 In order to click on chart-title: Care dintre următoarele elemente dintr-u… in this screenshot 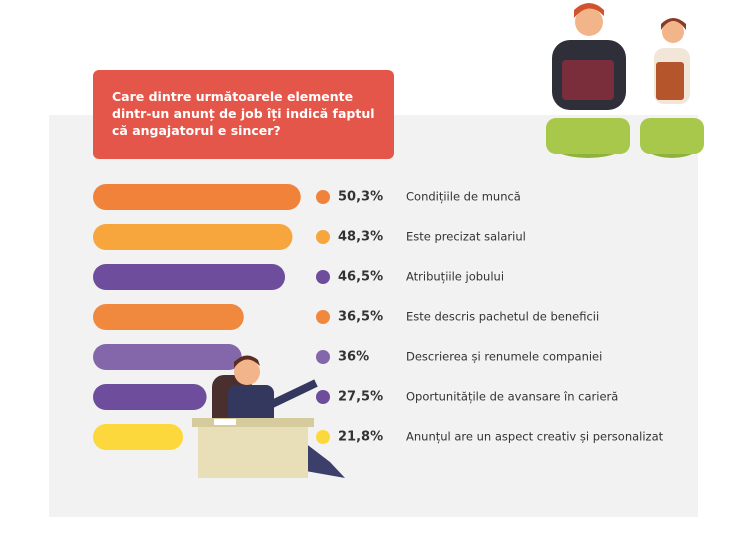, I will do `click(243, 113)`.